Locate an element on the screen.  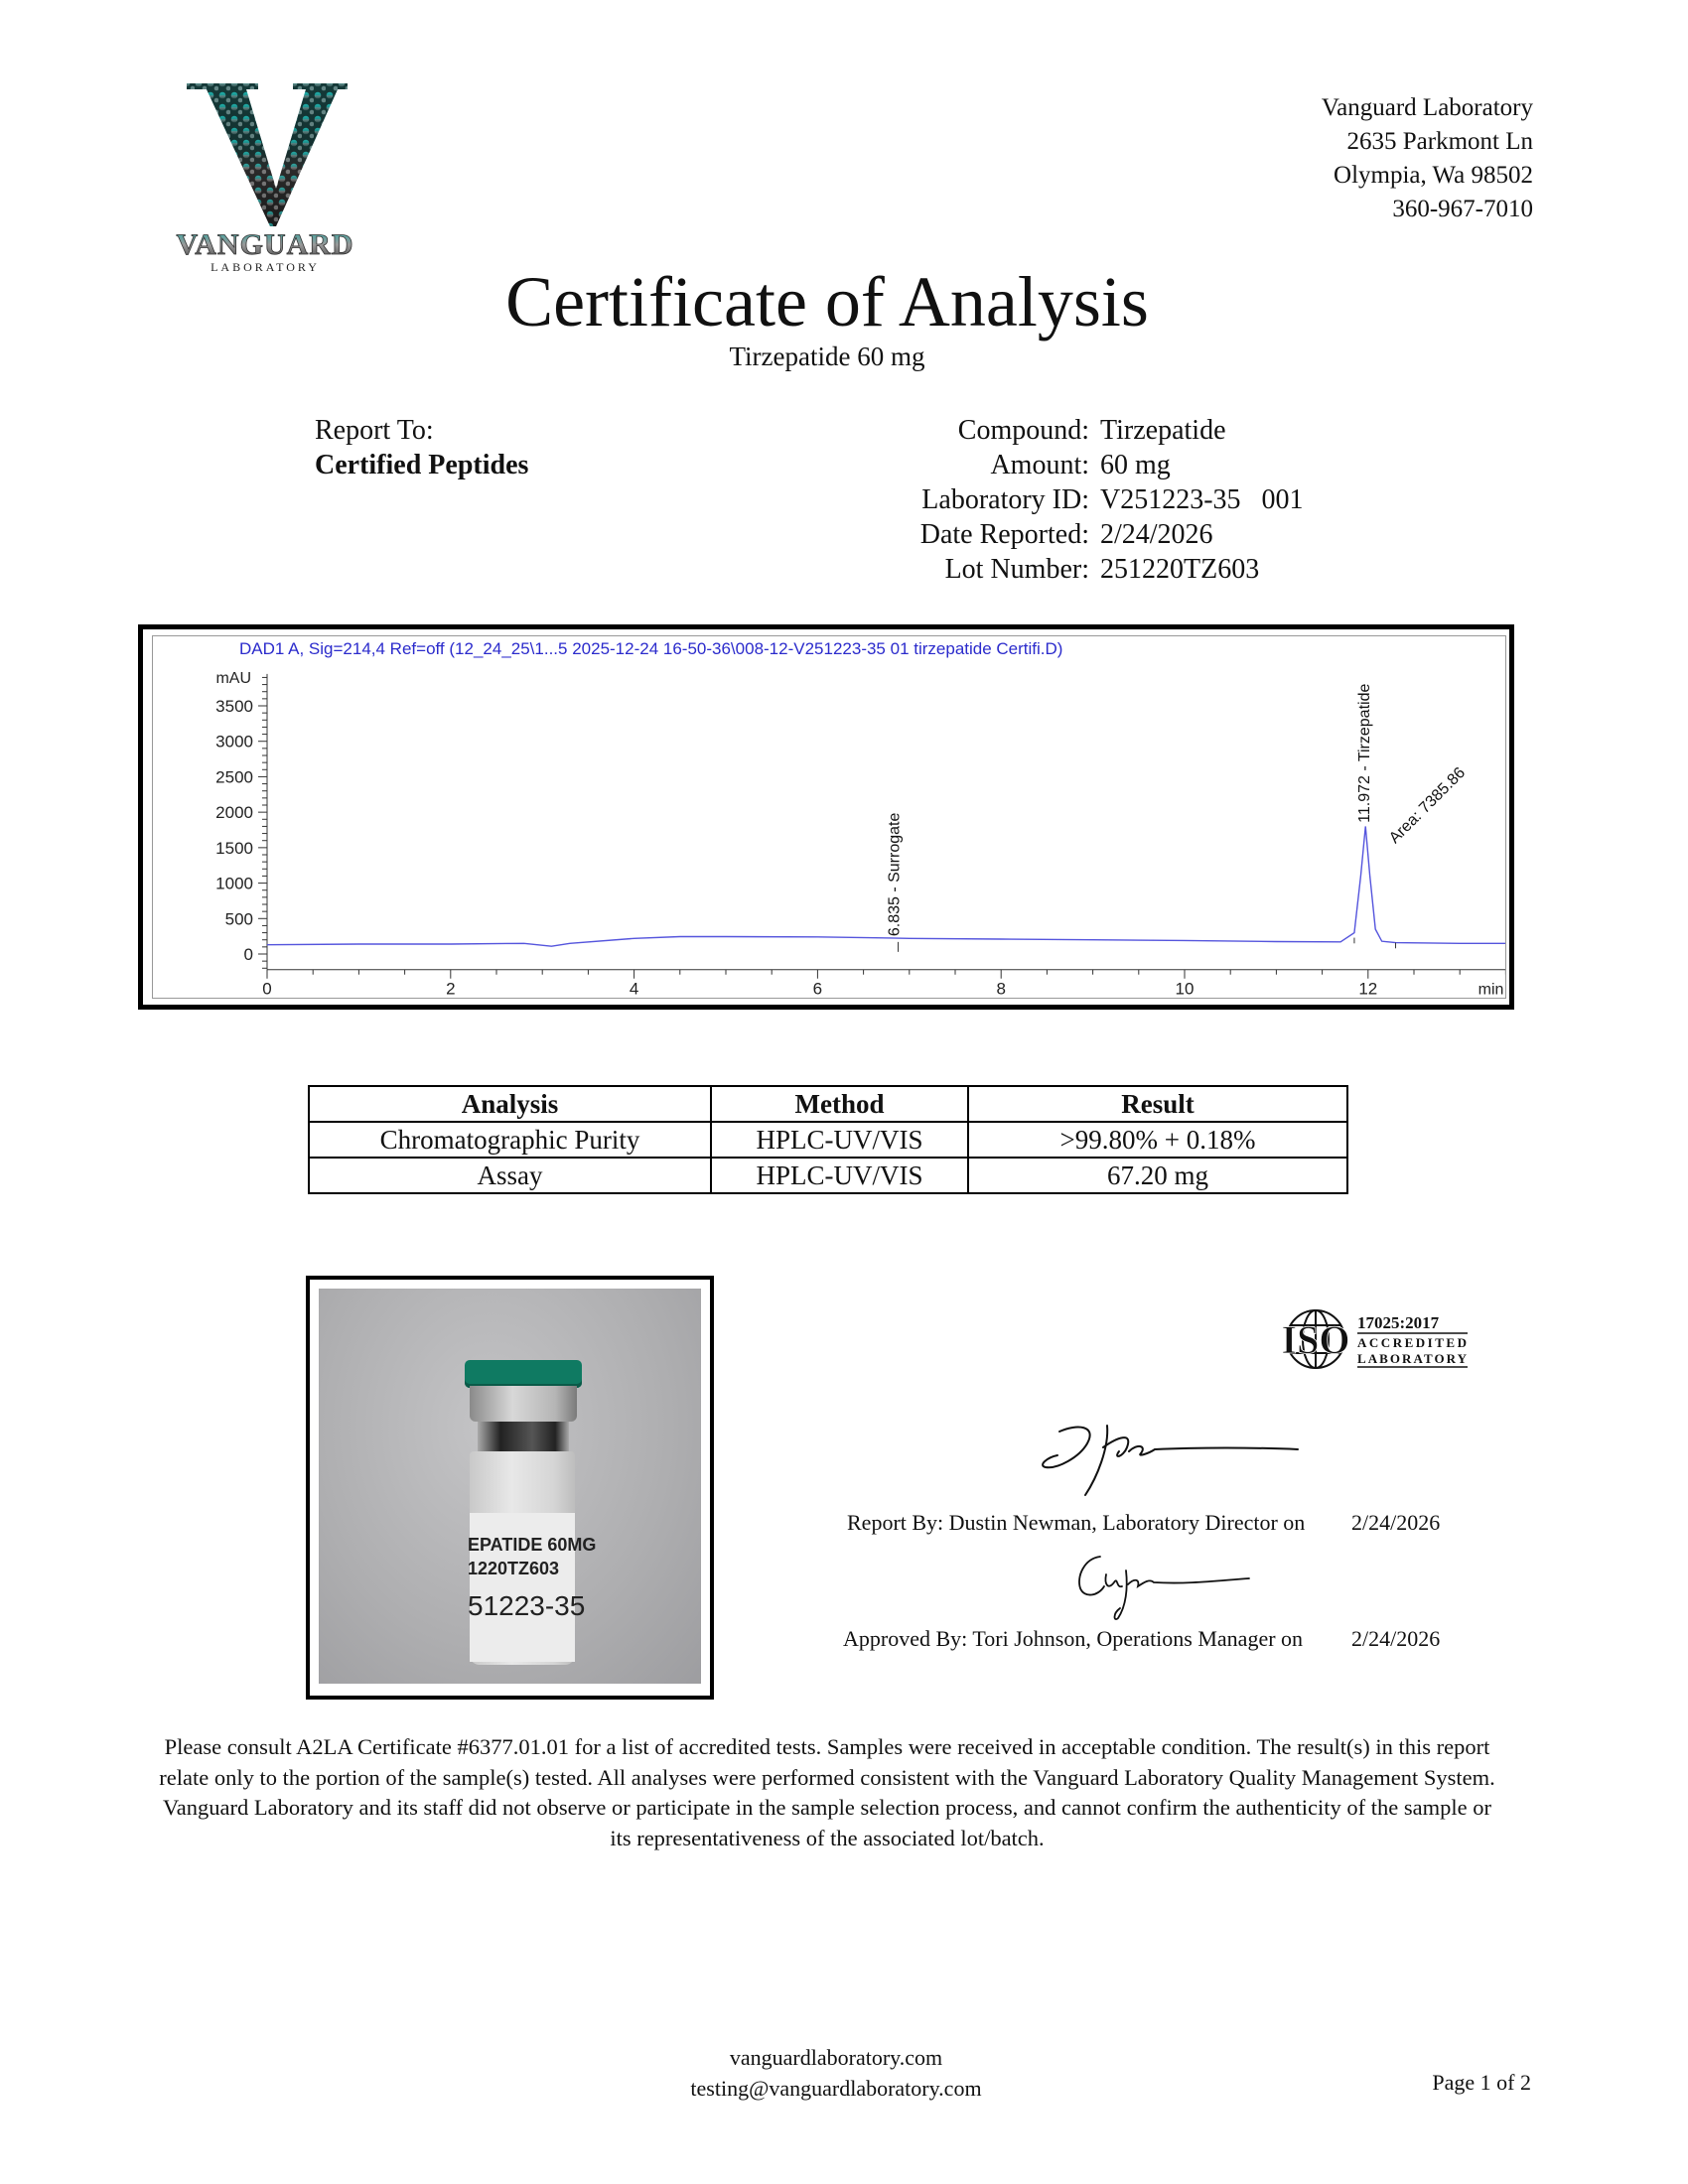
iso-accreditation-badge: ISO 17025:2017 ACCREDITED LABORATORY is located at coordinates (1373, 1340).